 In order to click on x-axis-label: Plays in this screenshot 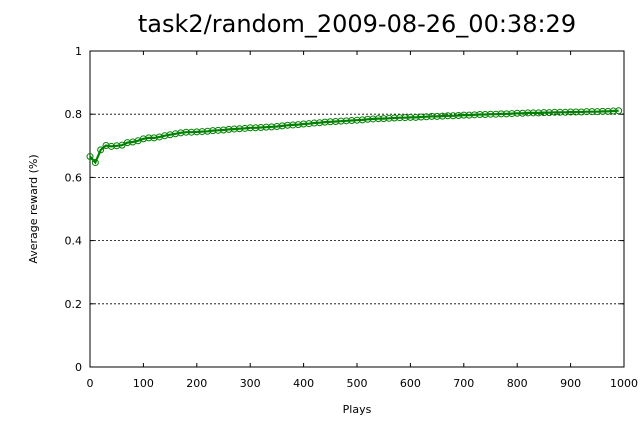, I will do `click(357, 409)`.